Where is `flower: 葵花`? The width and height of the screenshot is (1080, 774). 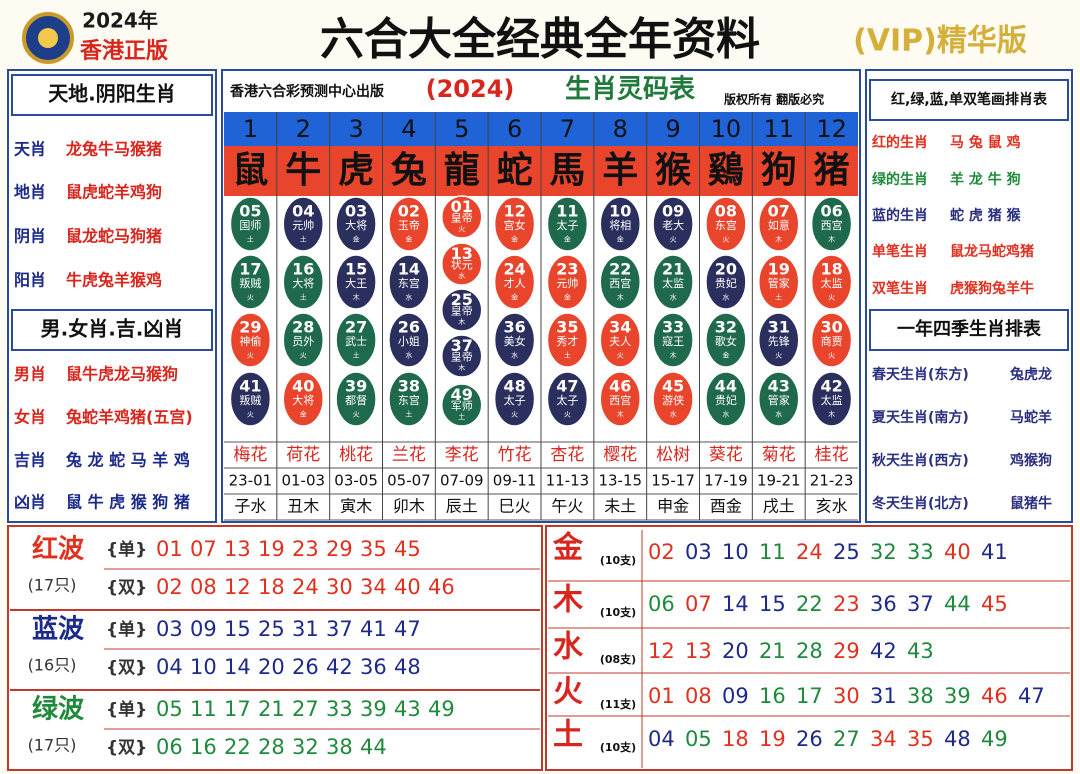
flower: 葵花 is located at coordinates (726, 455).